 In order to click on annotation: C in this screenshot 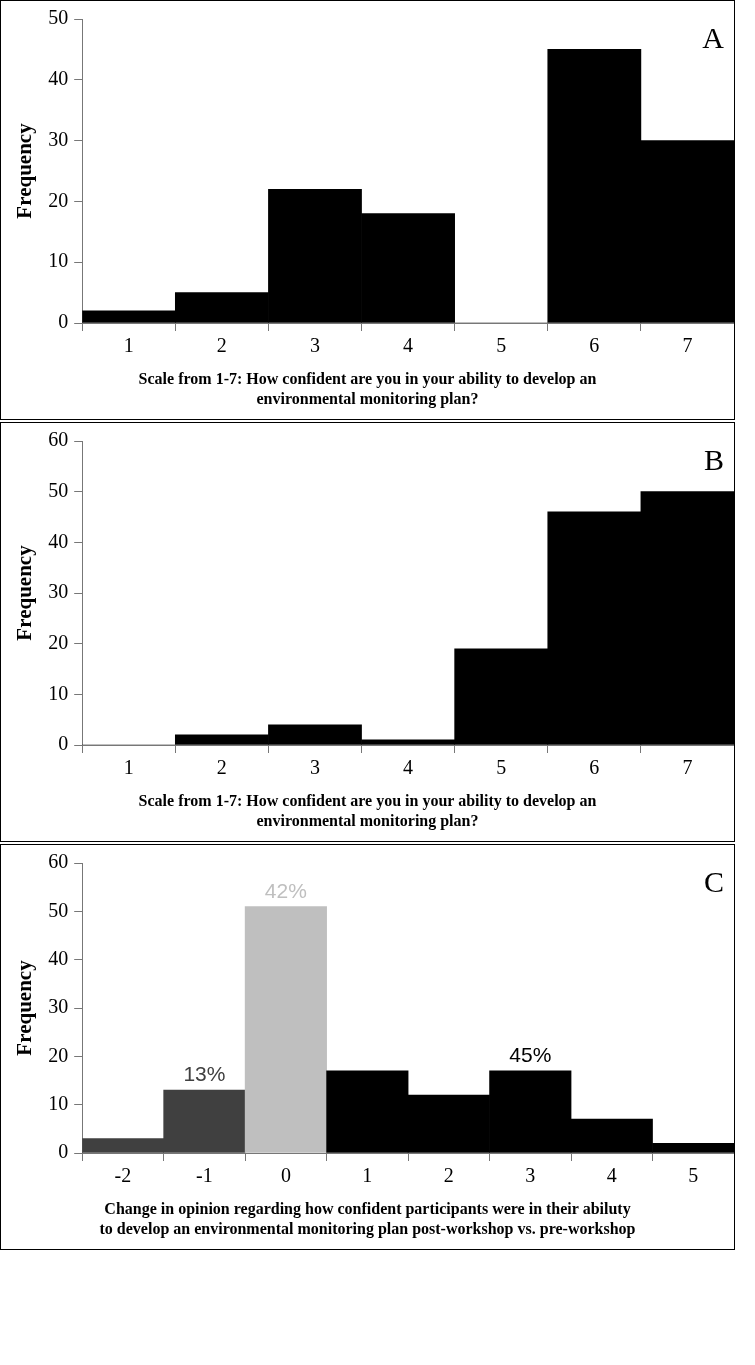, I will do `click(713, 881)`.